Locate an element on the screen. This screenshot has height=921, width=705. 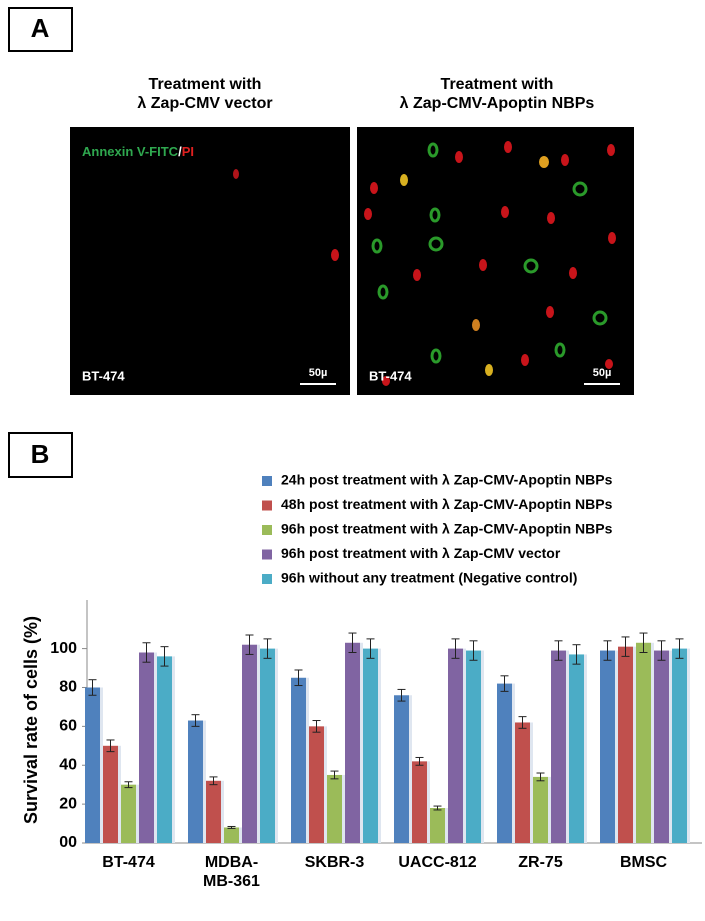
panel-label: B is located at coordinates (40, 454).